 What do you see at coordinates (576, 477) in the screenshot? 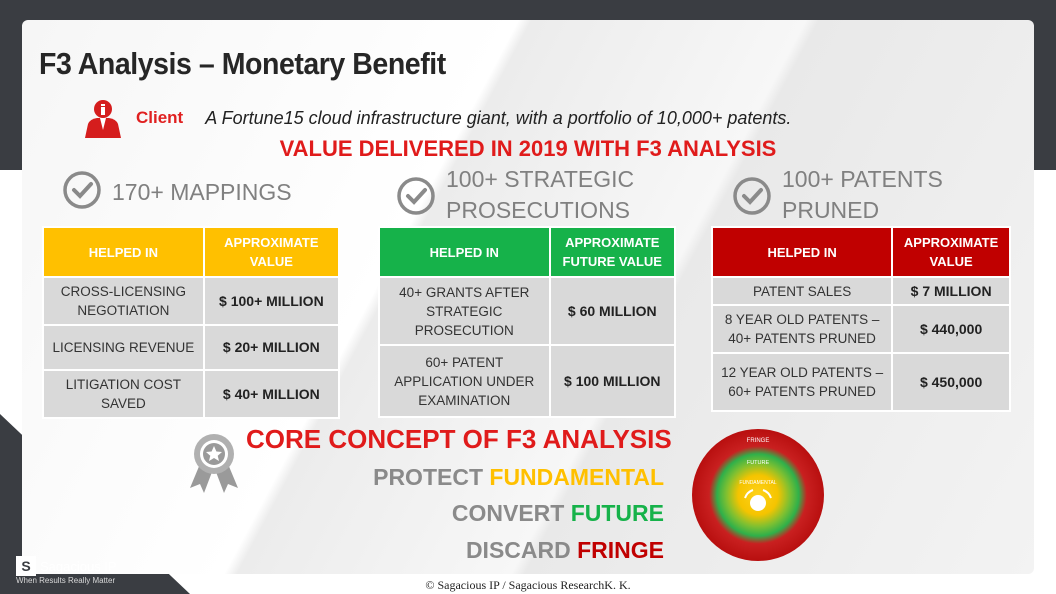
I see `core-word: FUNDAMENTAL` at bounding box center [576, 477].